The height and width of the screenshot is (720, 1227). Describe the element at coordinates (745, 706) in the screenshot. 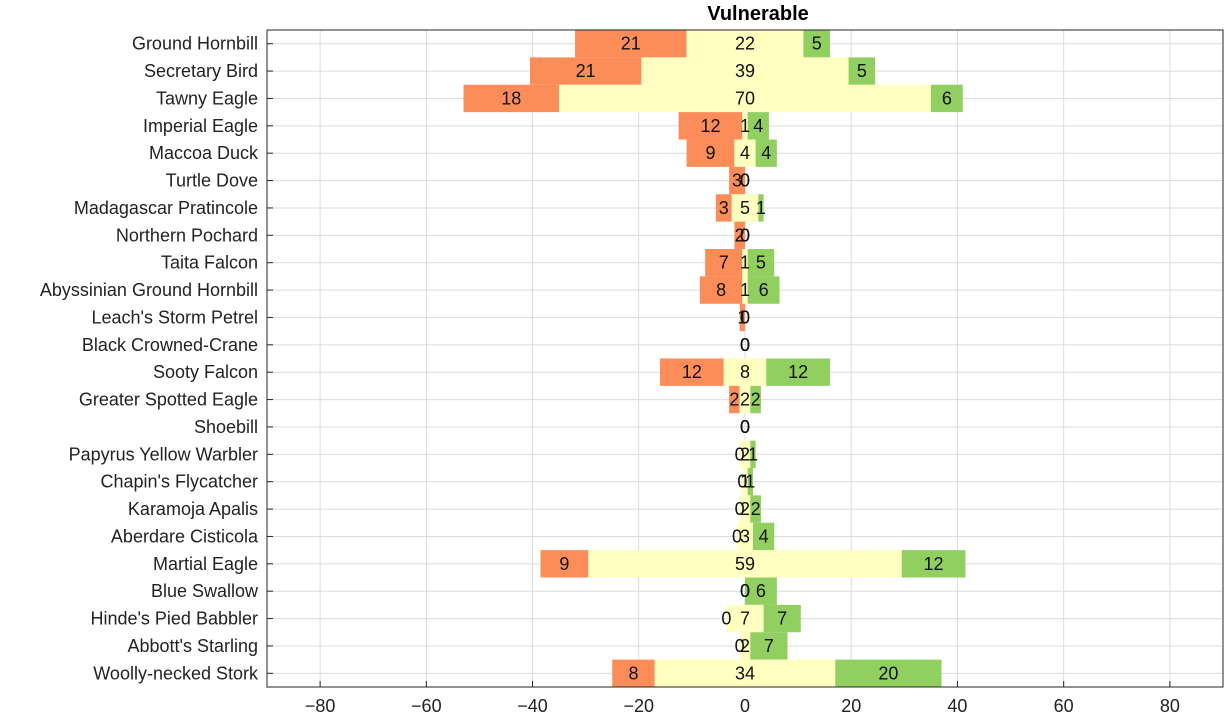

I see `x-tick-label: 0` at that location.